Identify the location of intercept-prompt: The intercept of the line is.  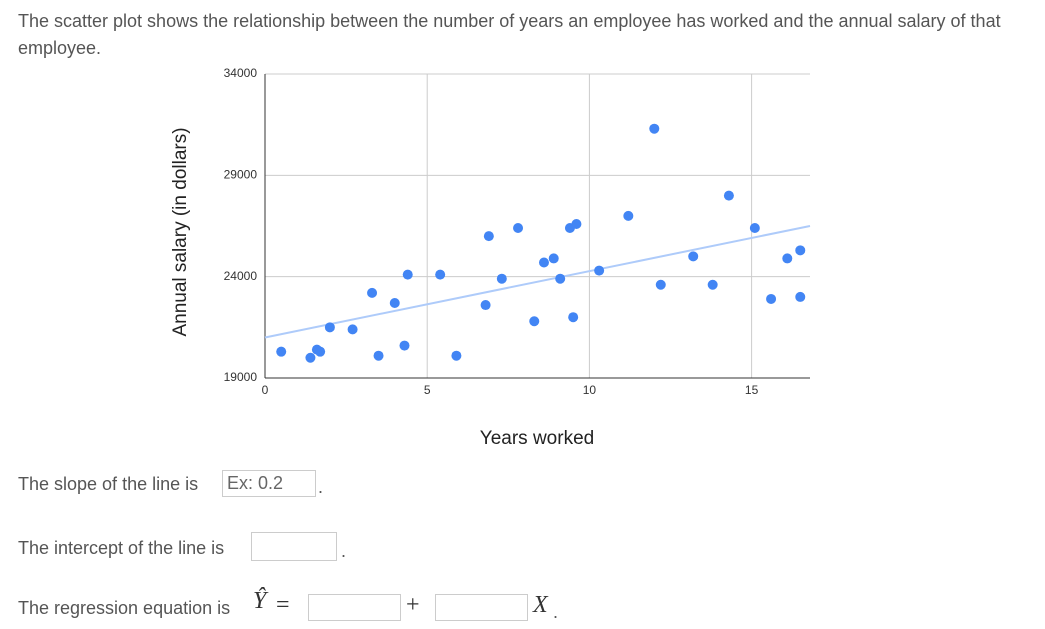
(121, 548).